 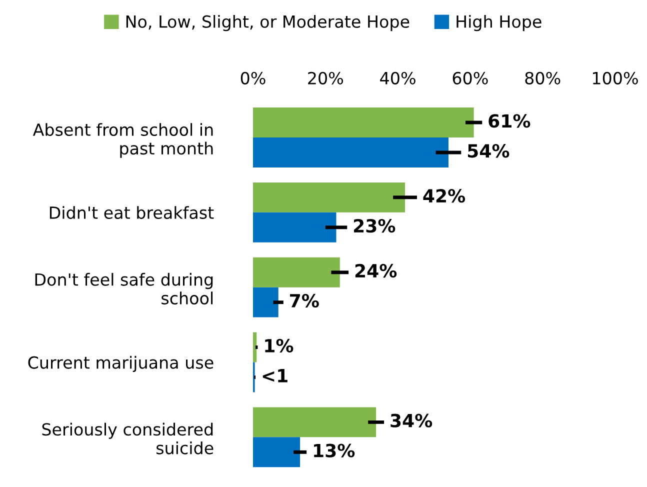 I want to click on data-label: 7%, so click(x=304, y=301).